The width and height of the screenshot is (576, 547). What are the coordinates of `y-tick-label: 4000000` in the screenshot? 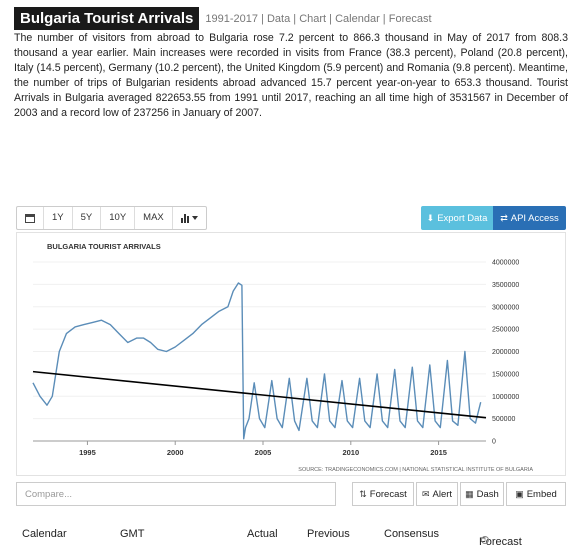 It's located at (505, 263).